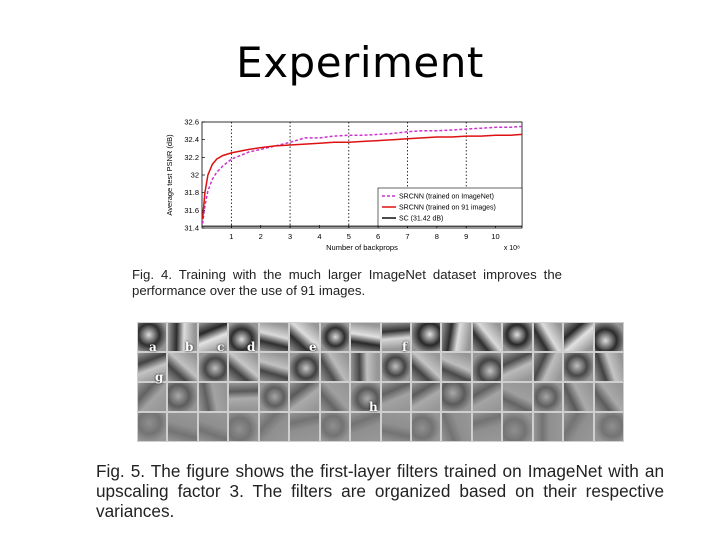 This screenshot has height=540, width=720. Describe the element at coordinates (373, 407) in the screenshot. I see `filter-label-h: h` at that location.